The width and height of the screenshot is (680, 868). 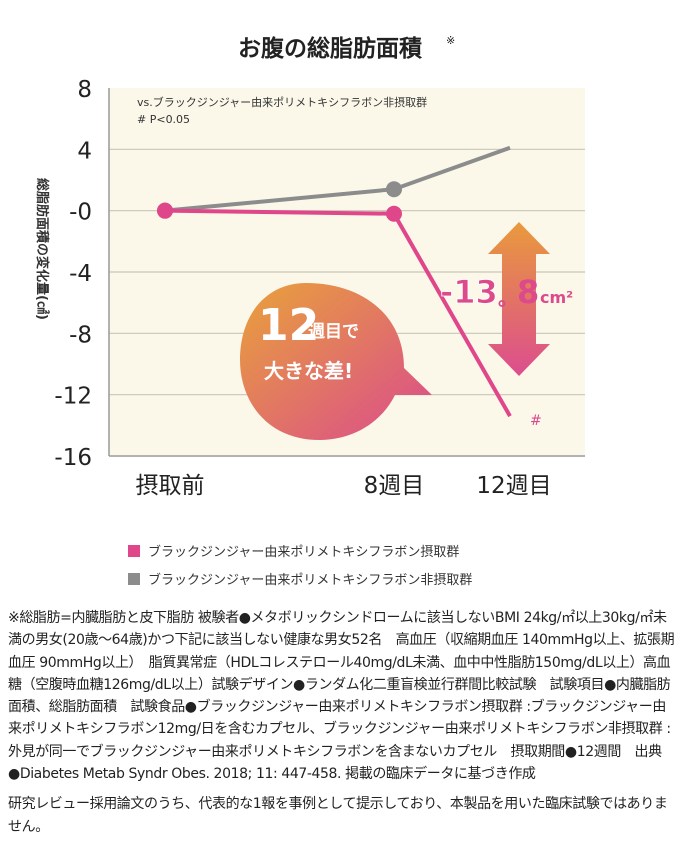 I want to click on bubble-text1: 週目で, so click(x=333, y=332).